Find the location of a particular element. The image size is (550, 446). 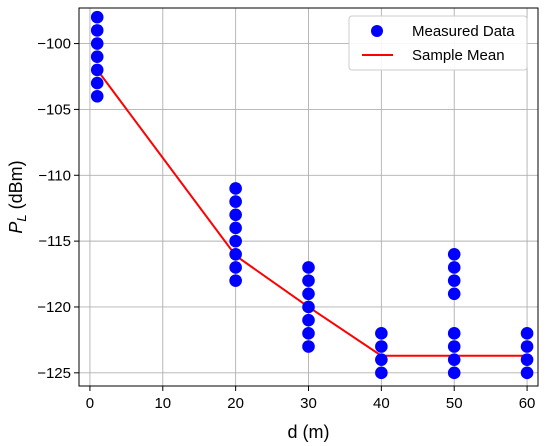

x-tick-labels: 0 10 20 30 40 50 60 is located at coordinates (311, 403).